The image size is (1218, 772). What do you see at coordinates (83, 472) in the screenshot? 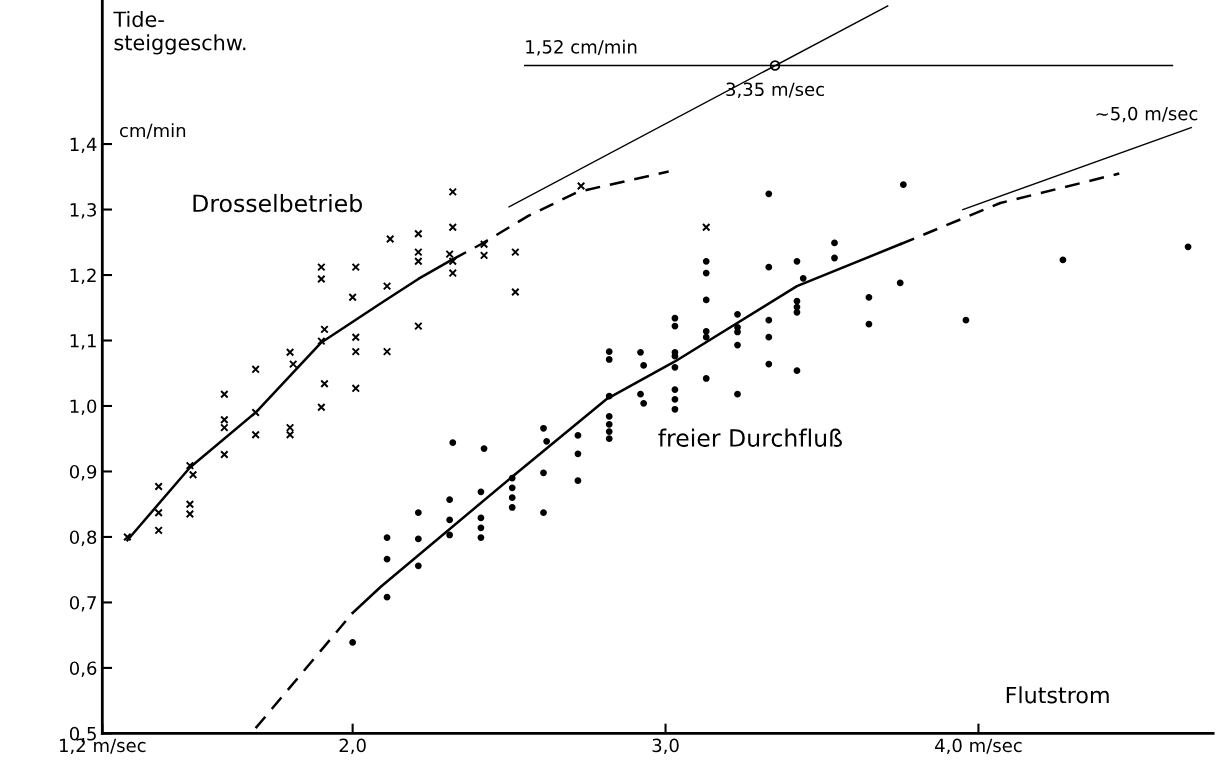
I see `y-tick-label: 0,9` at bounding box center [83, 472].